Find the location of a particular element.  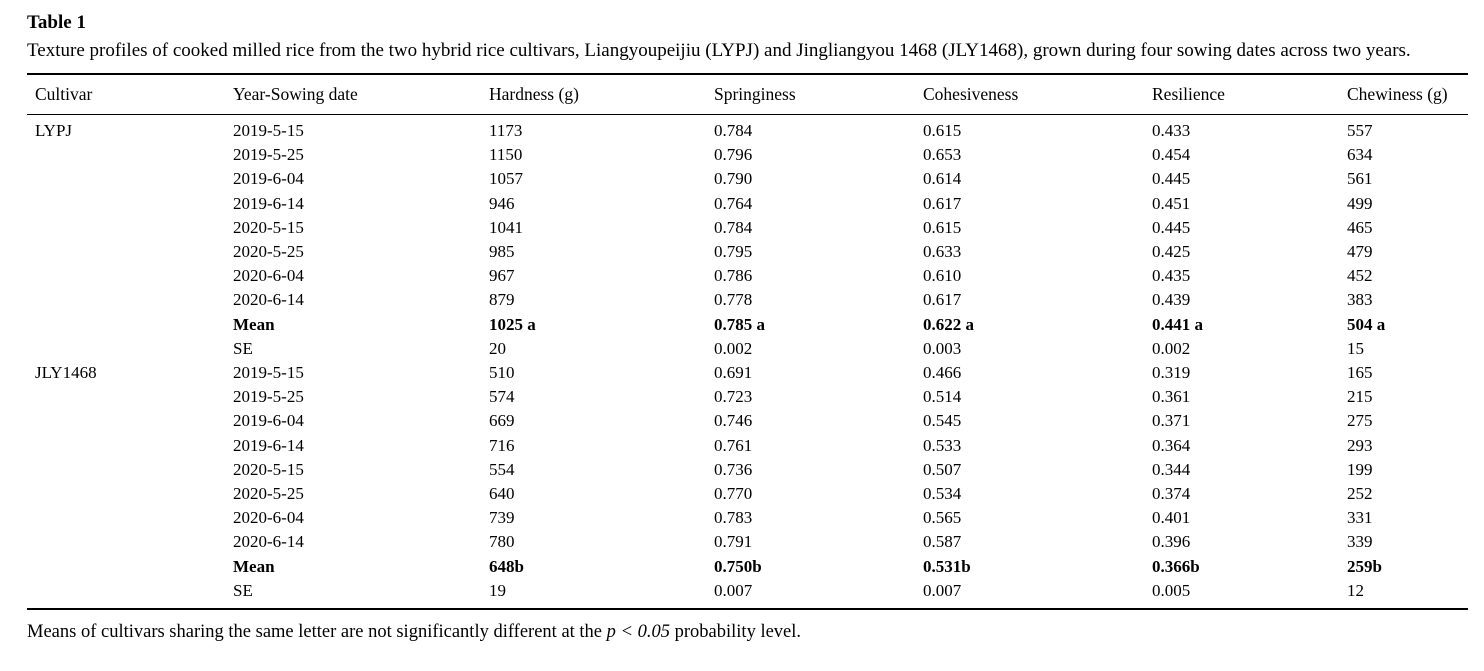

table-row: 2020-5-15 1041 0.784 0.615 0.445 465 is located at coordinates (747, 228).